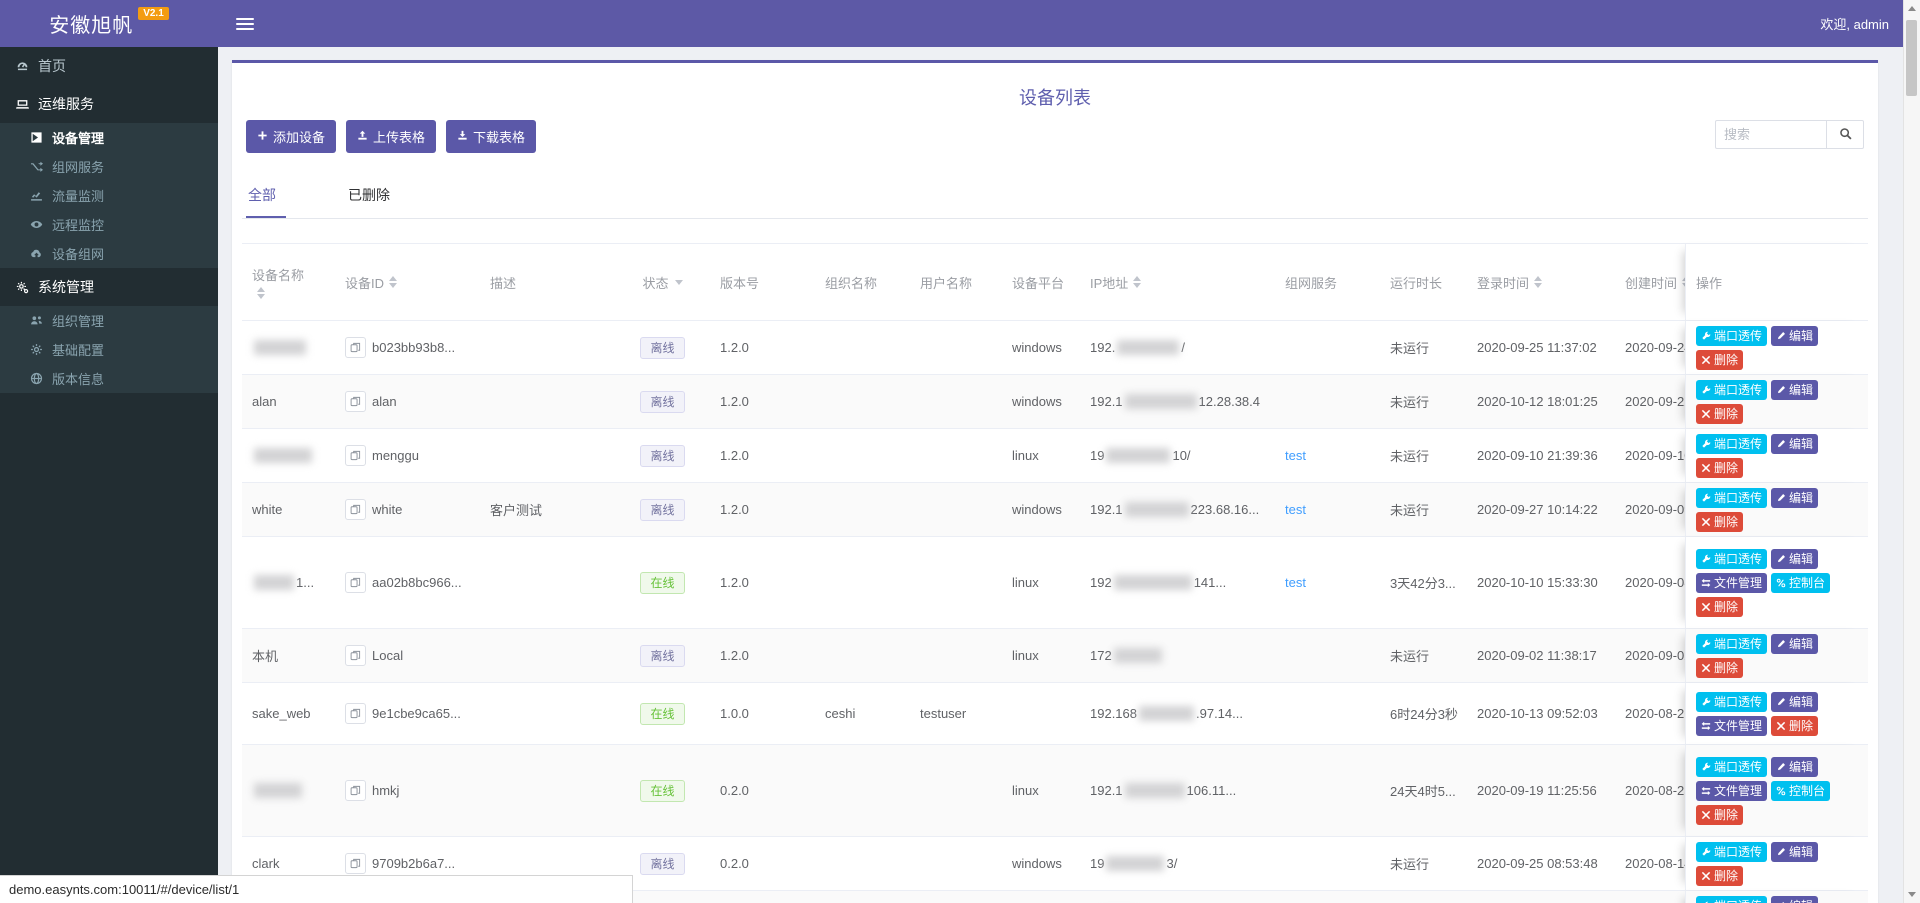 The width and height of the screenshot is (1920, 903). What do you see at coordinates (109, 320) in the screenshot?
I see `sidebar-item-org-mgmt: 组织管理` at bounding box center [109, 320].